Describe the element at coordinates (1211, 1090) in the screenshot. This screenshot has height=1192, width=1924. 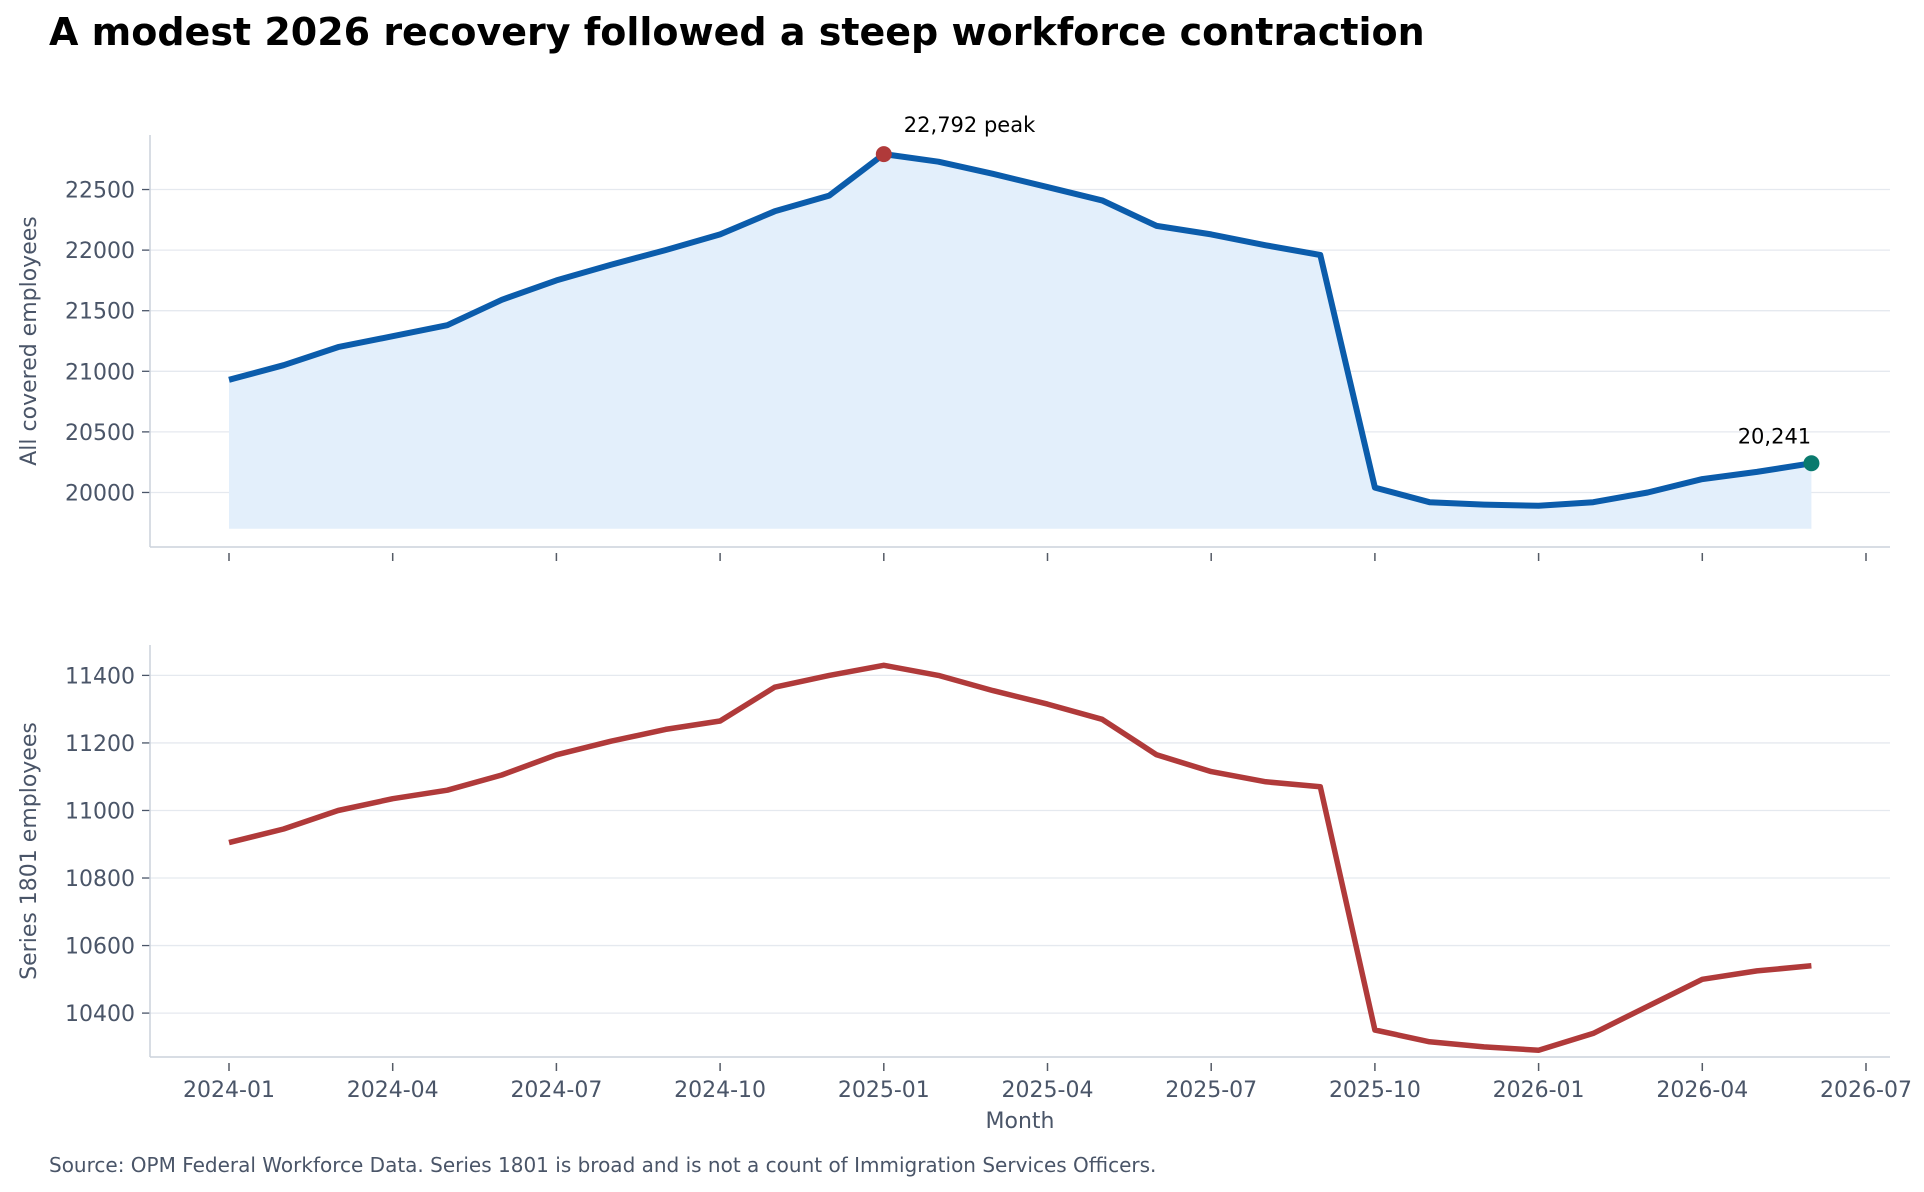
I see `x-tick-label: 2025-07` at that location.